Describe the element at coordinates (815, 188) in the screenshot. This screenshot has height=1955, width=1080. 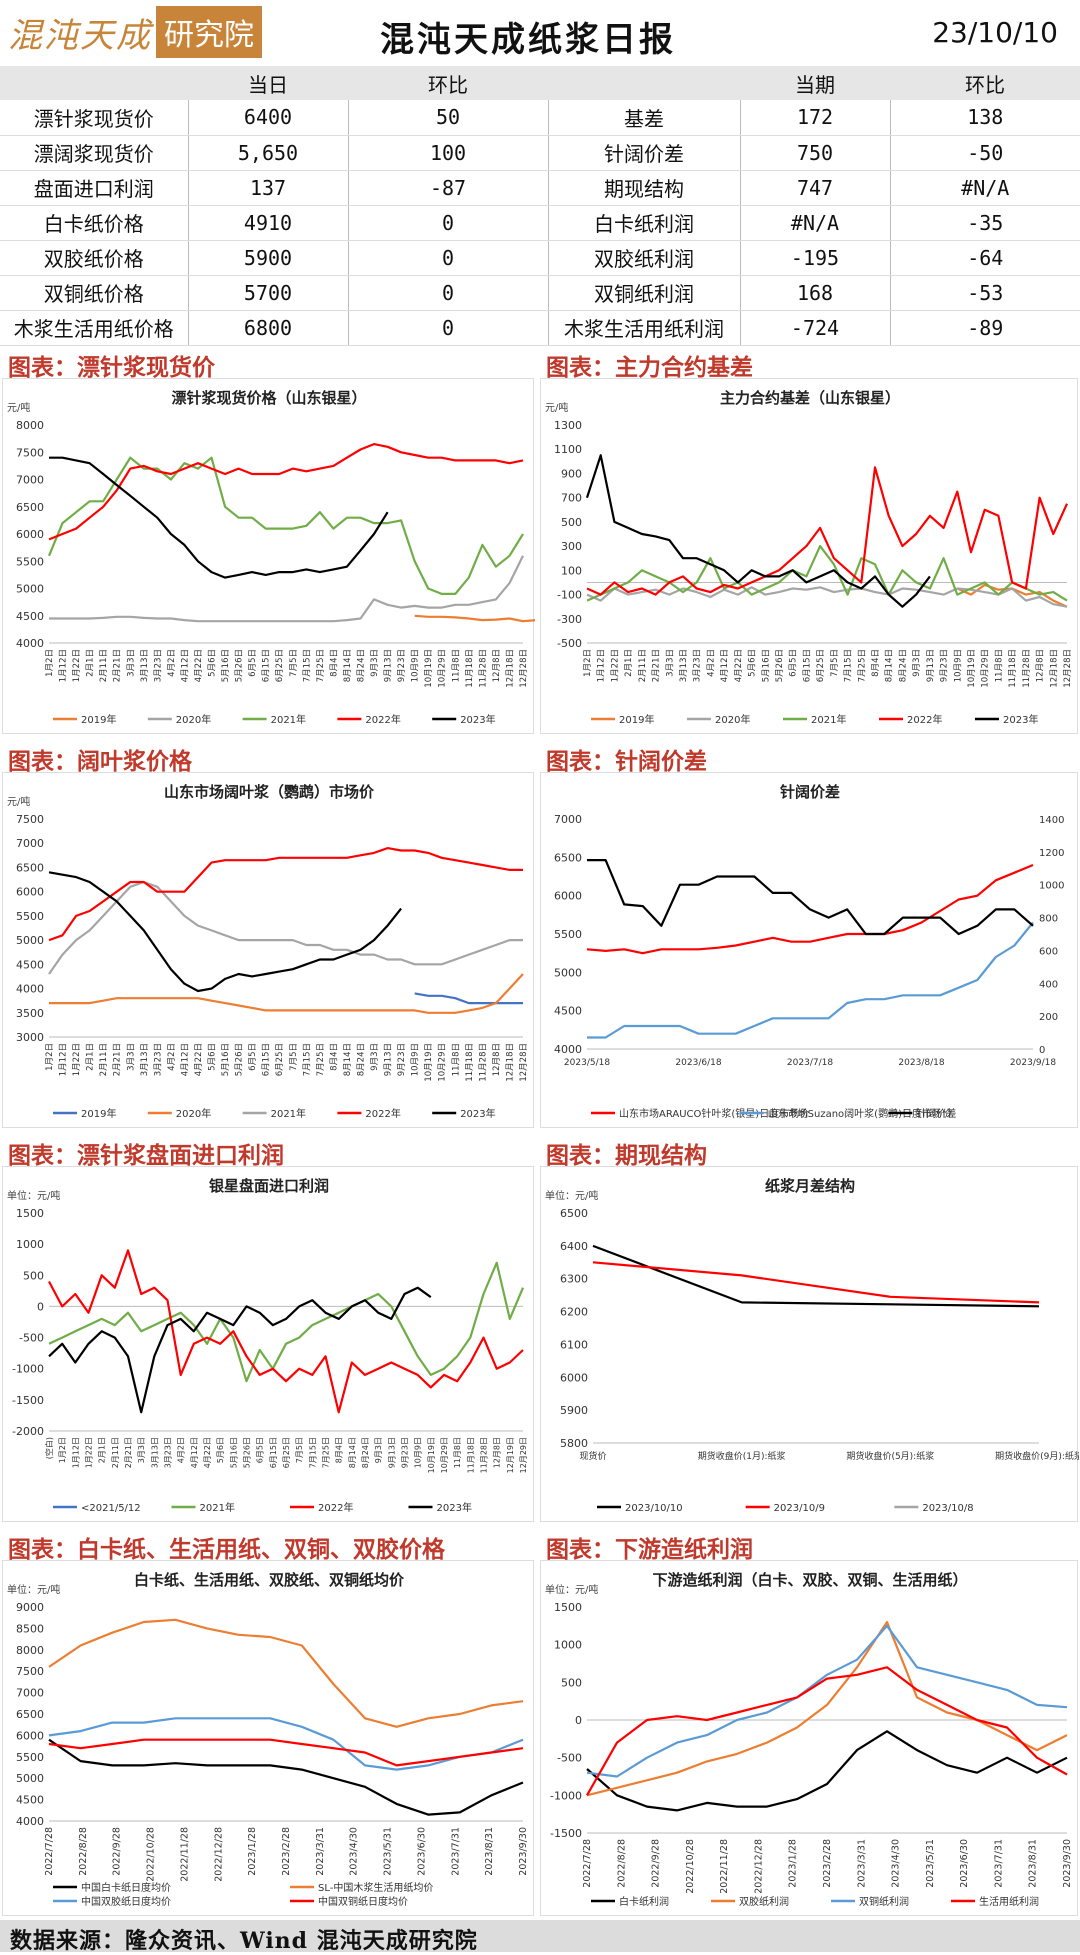
I see `table-cell: 747` at that location.